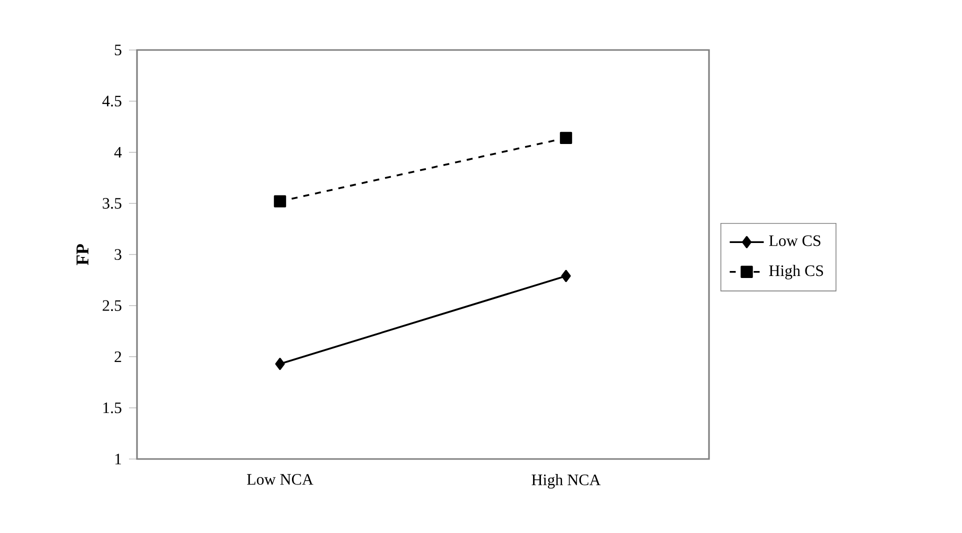  I want to click on y-tick-label: 3, so click(118, 254).